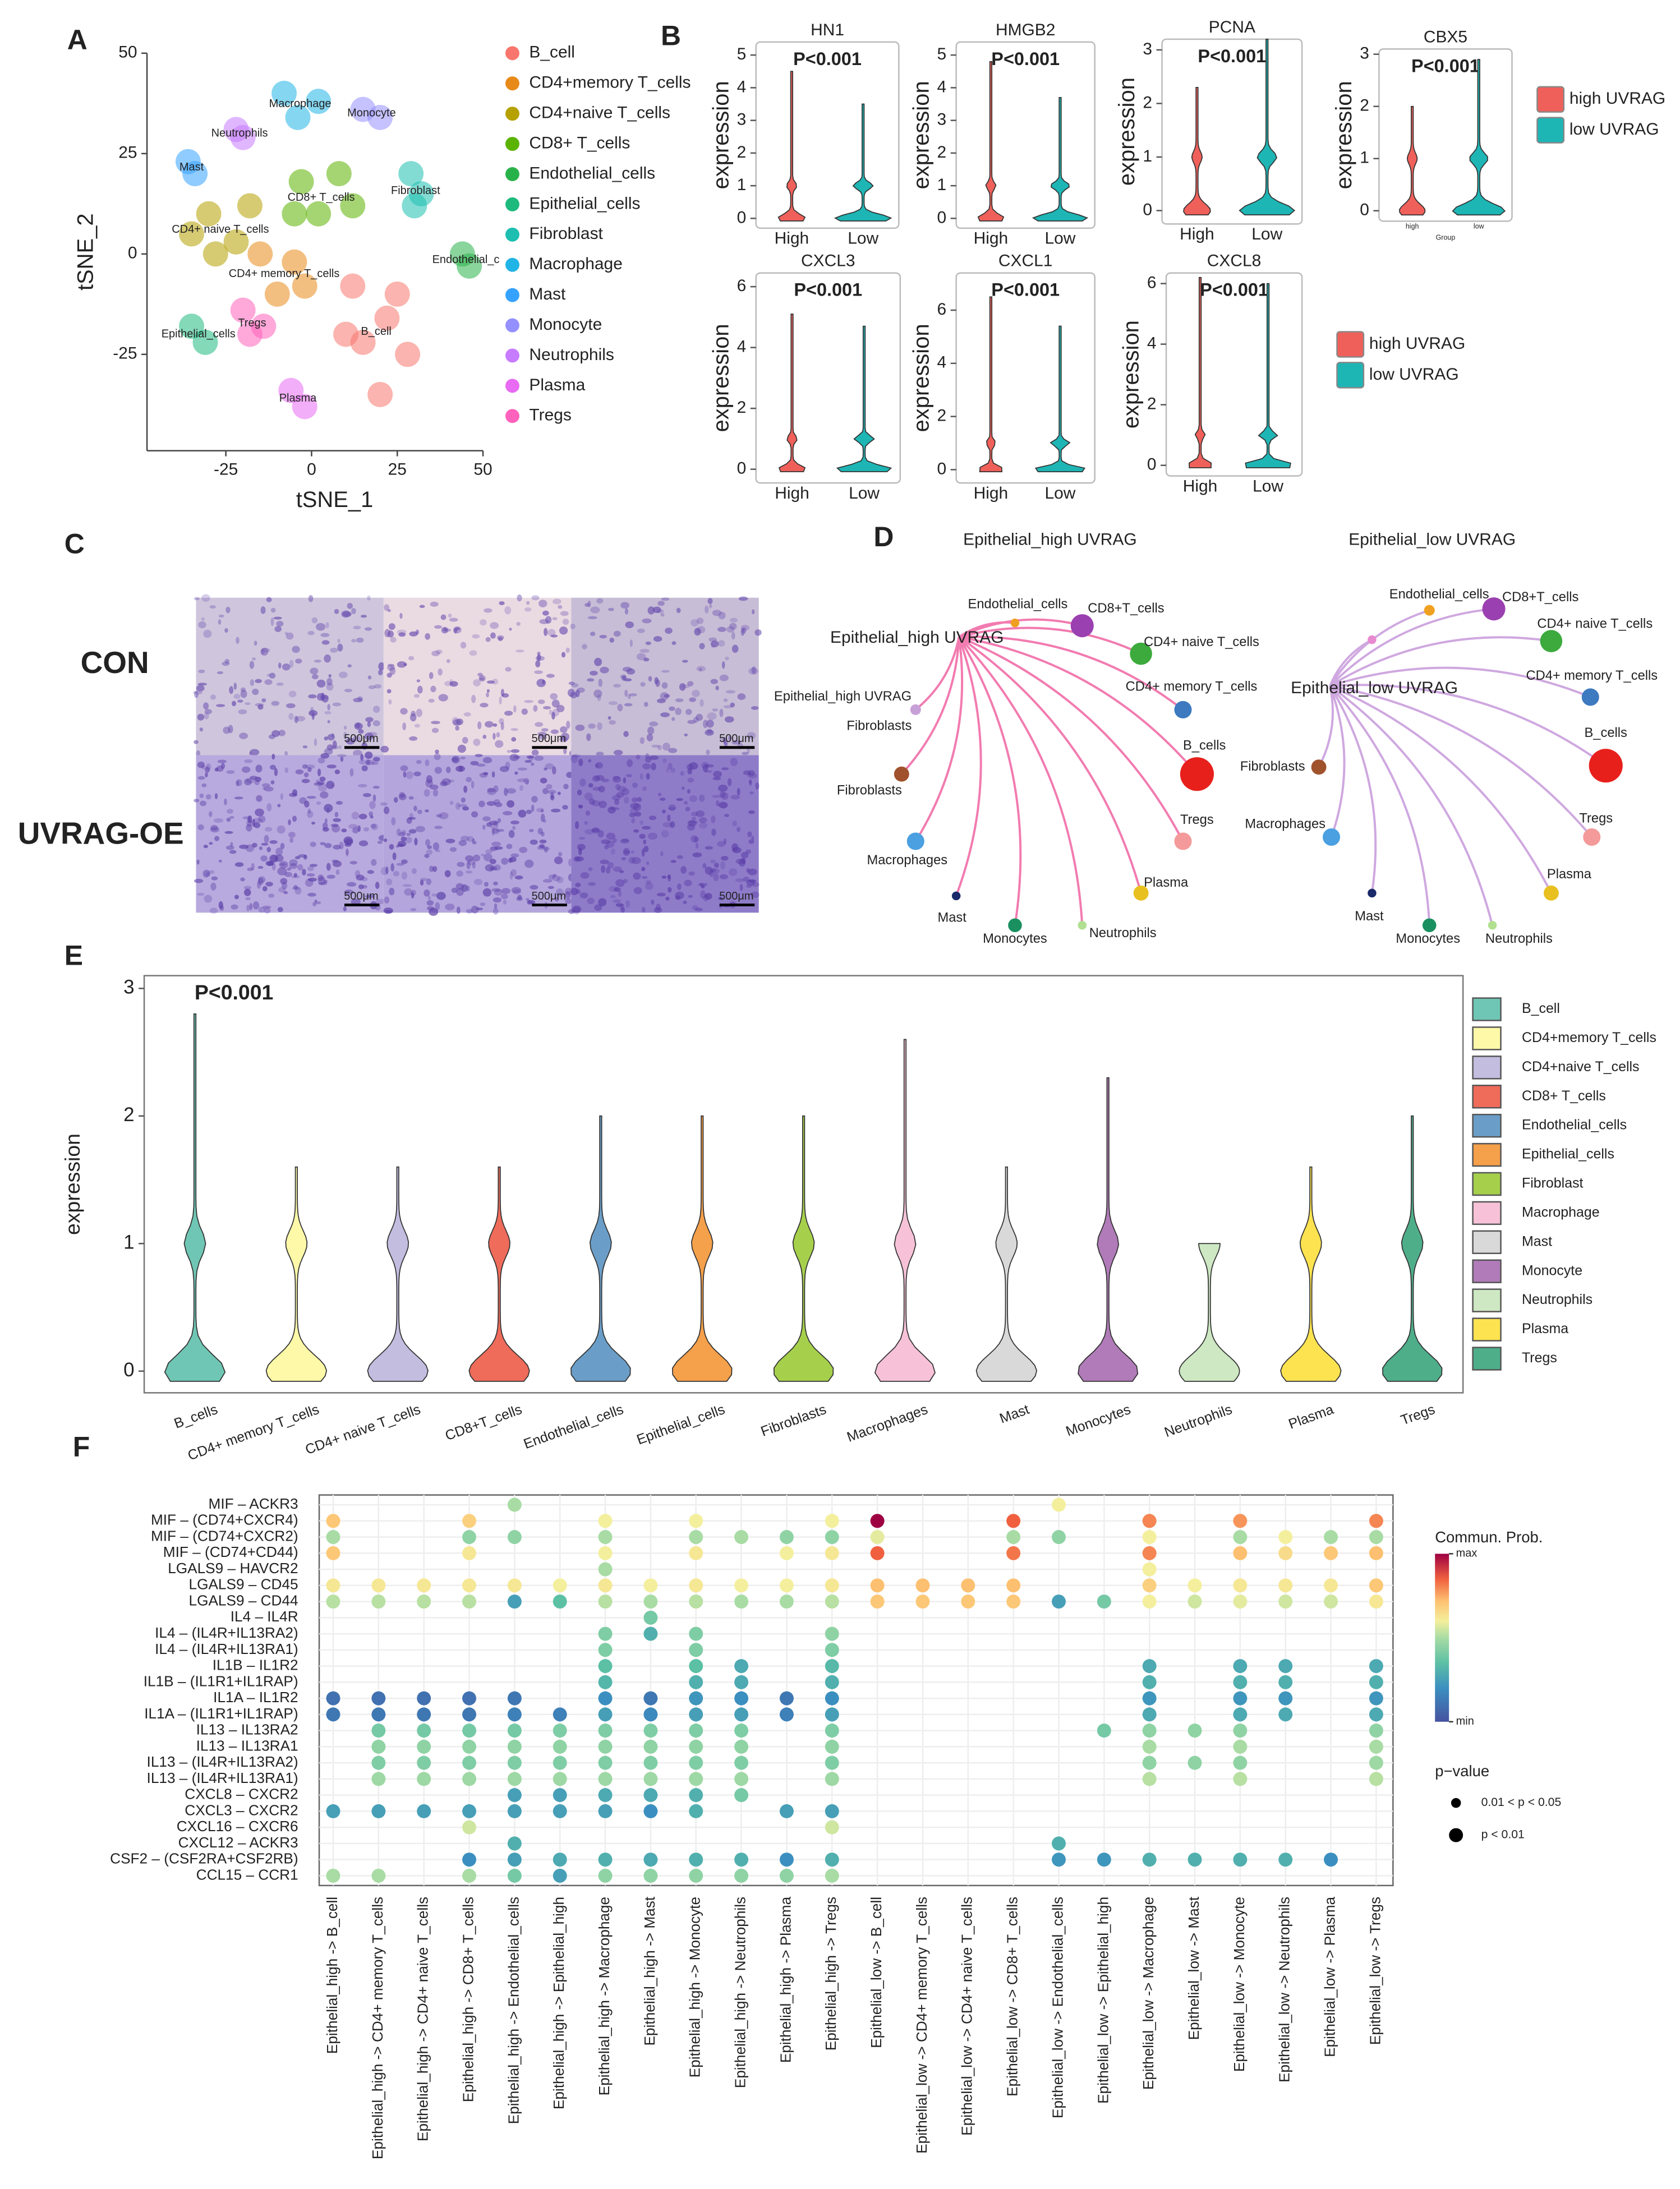 This screenshot has height=2189, width=1680. What do you see at coordinates (1552, 1270) in the screenshot?
I see `legend-label: Monocyte` at bounding box center [1552, 1270].